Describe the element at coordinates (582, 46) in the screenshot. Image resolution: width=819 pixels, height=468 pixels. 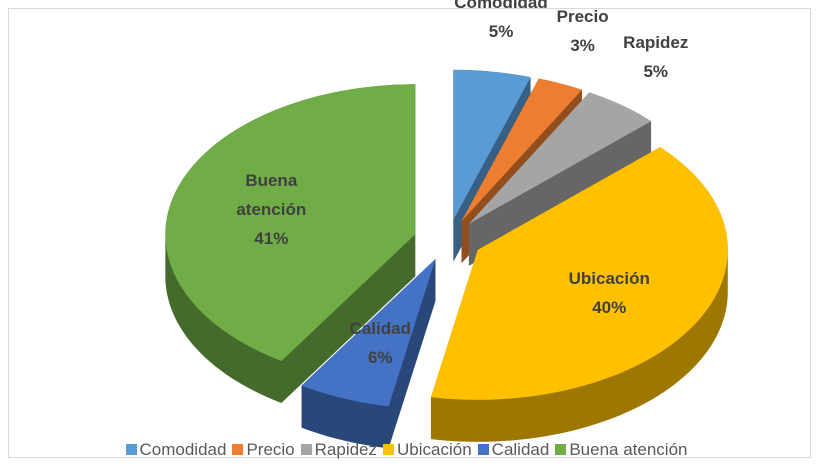
I see `data-label-value: 3%` at that location.